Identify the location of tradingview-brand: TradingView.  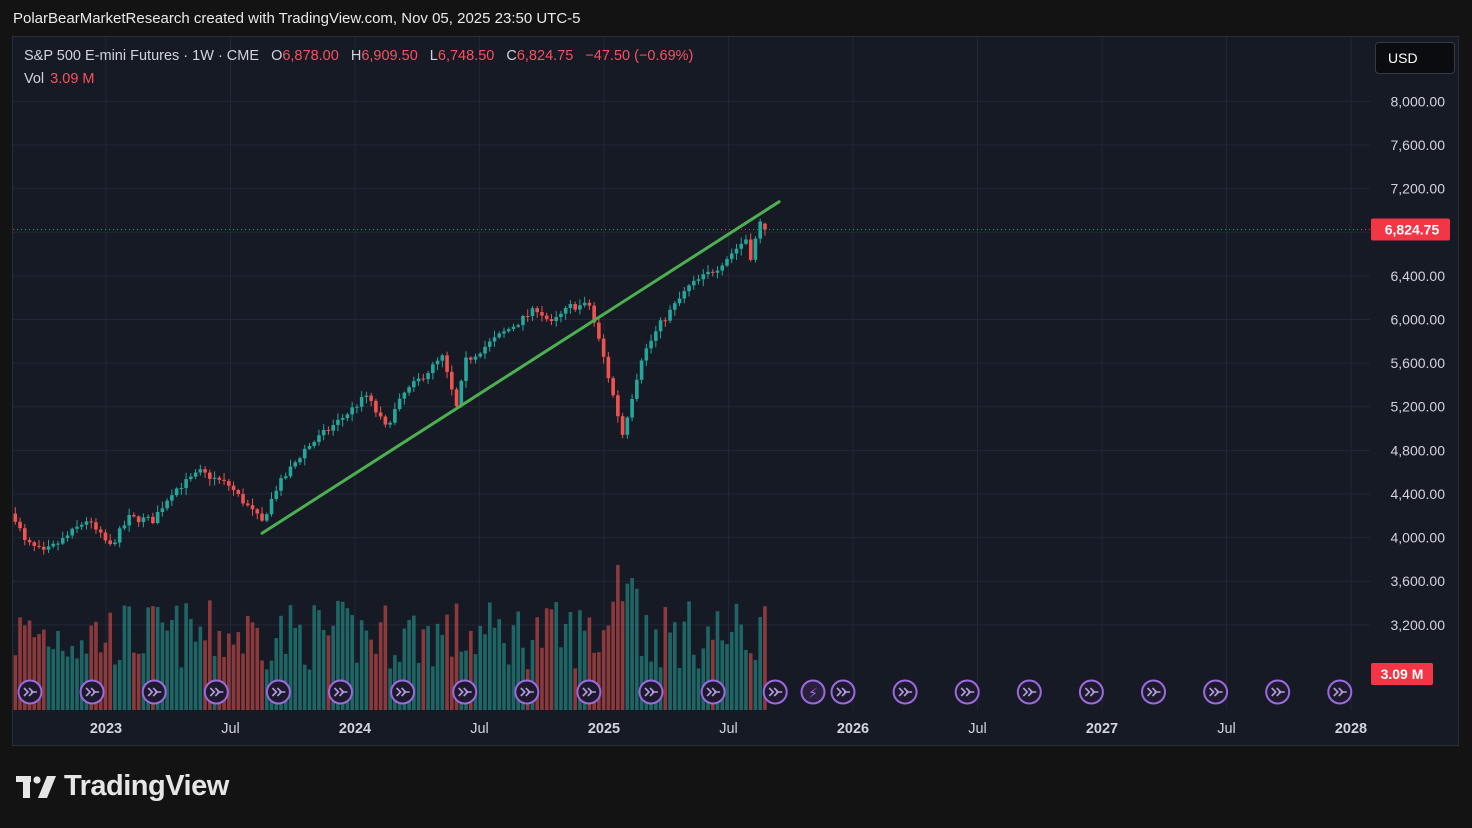
(122, 786).